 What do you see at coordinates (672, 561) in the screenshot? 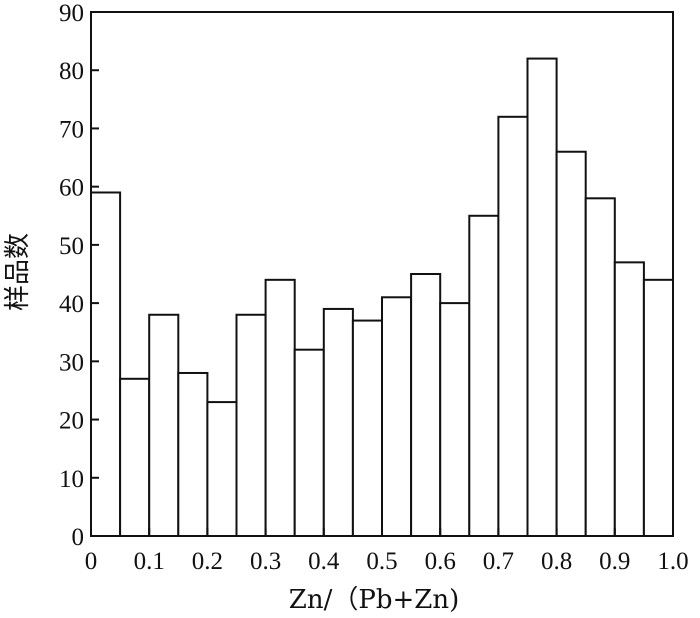
I see `x-tick-label: 1.0` at bounding box center [672, 561].